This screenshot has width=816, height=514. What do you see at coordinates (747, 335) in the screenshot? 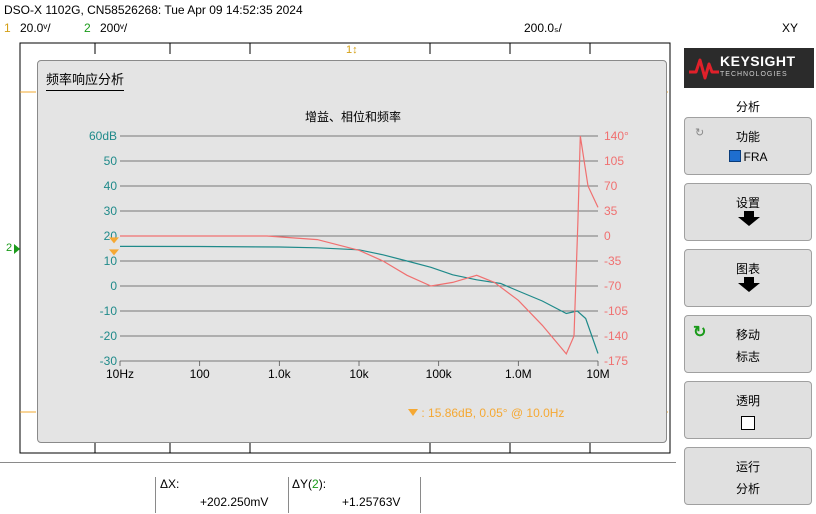
I see `move-label: 移动` at bounding box center [747, 335].